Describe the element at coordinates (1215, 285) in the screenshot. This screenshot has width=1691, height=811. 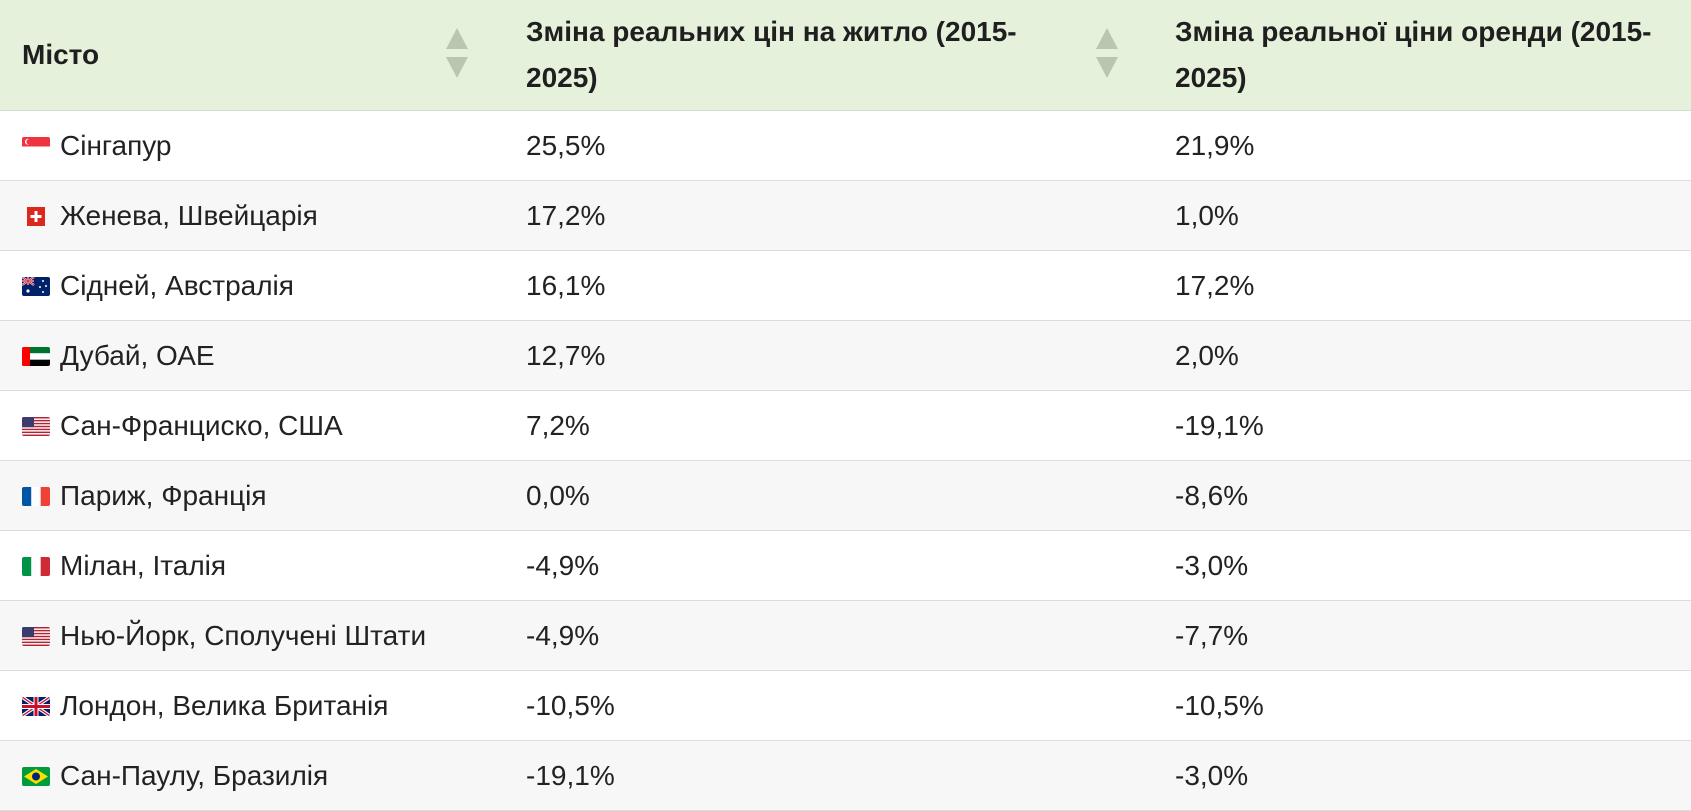
I see `rent-change-cell: 17,2%` at that location.